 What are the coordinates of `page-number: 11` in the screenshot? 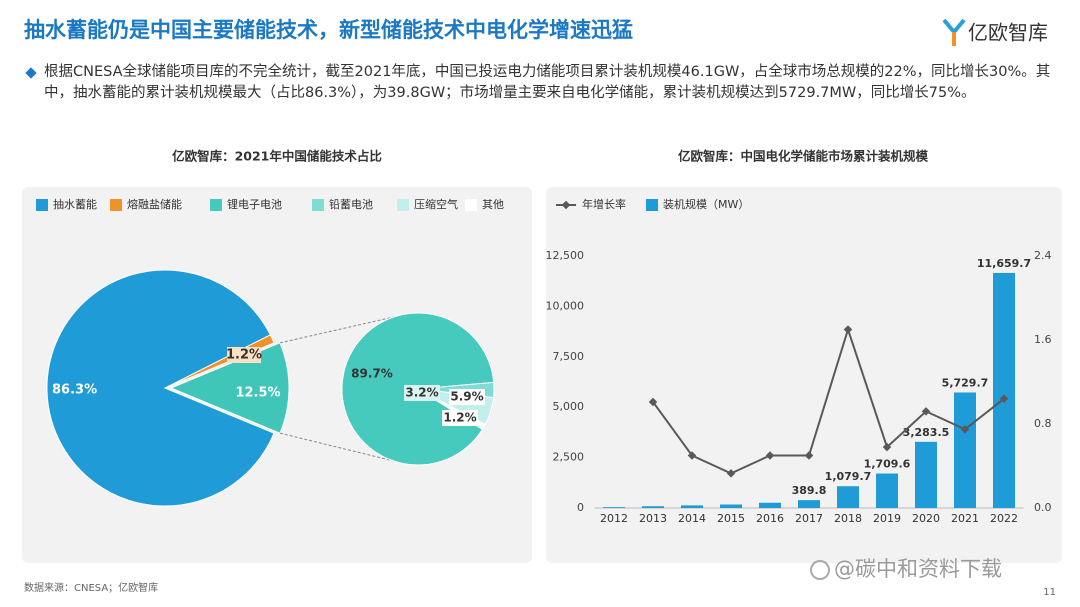 It's located at (1049, 592).